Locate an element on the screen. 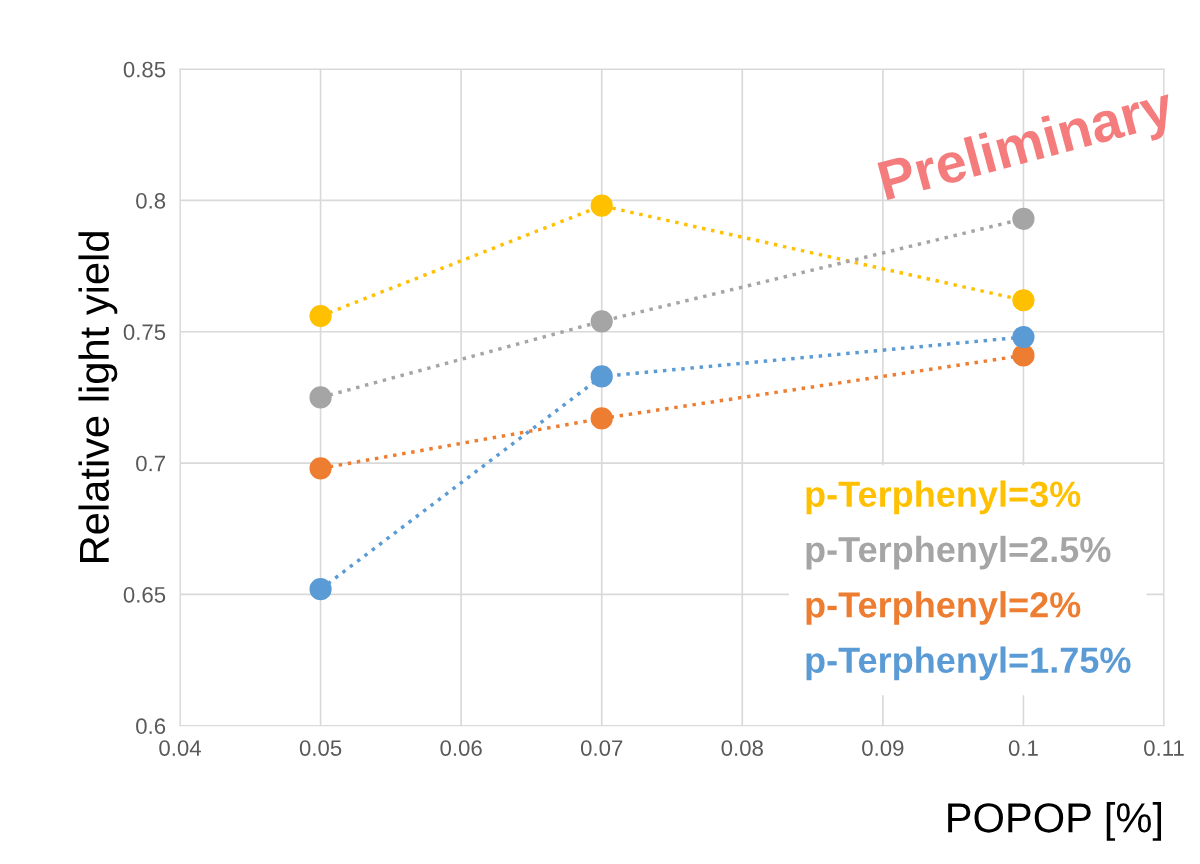  x-tick-label: 0.06 is located at coordinates (461, 748).